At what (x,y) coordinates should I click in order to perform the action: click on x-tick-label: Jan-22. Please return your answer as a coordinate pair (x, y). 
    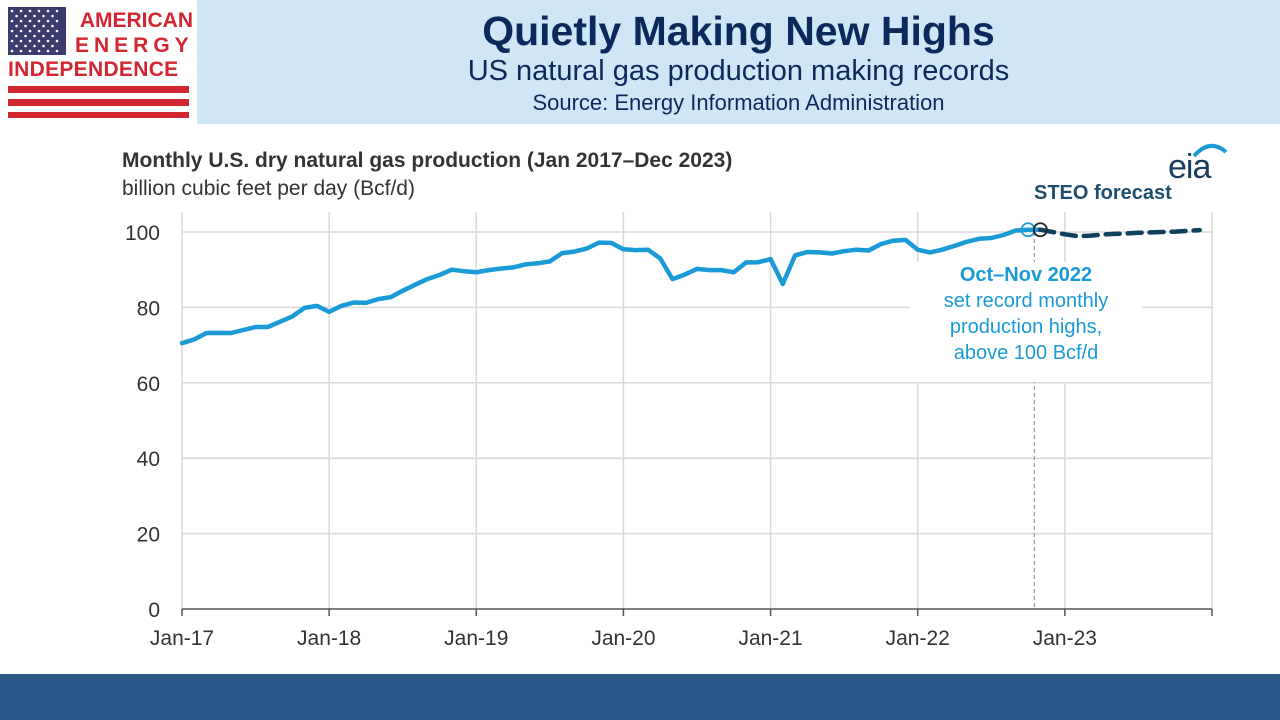
    Looking at the image, I should click on (918, 638).